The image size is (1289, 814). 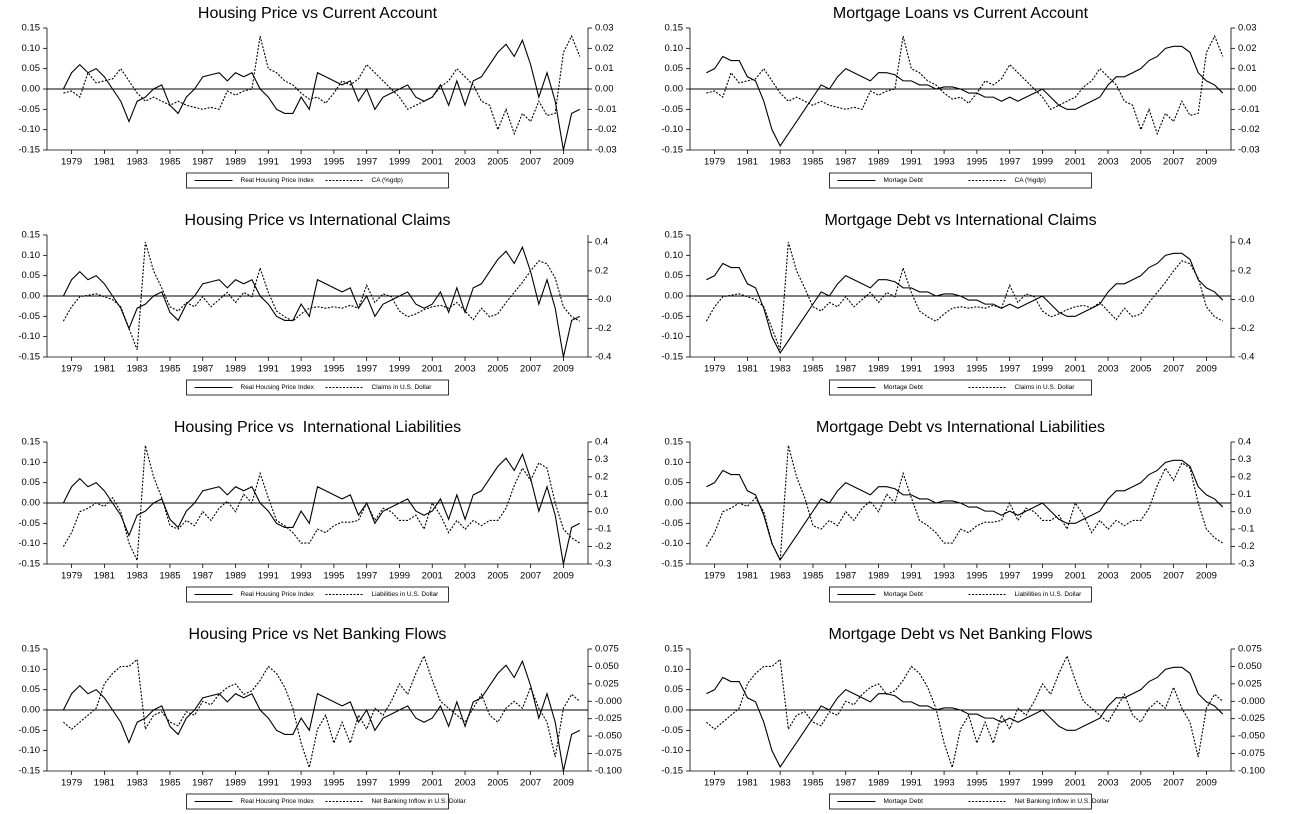 I want to click on chart-title: Housing Price vs International Claims, so click(x=318, y=220).